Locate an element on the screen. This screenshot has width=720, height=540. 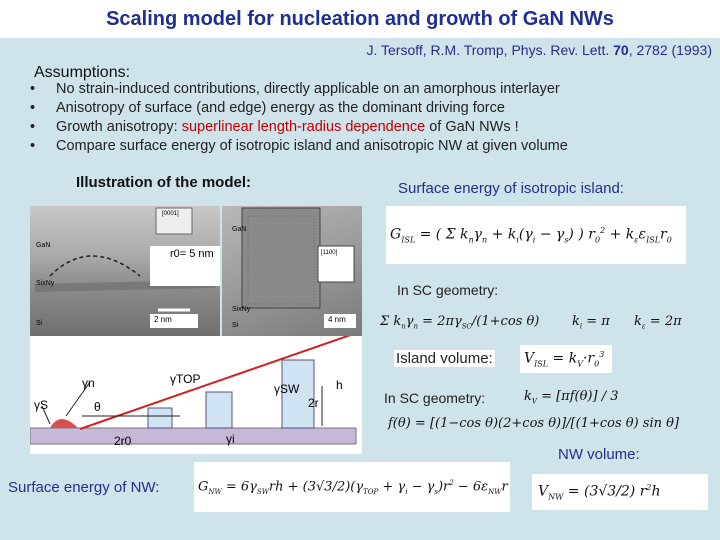
sc-geometry-label-1: In SC geometry: is located at coordinates (448, 290).